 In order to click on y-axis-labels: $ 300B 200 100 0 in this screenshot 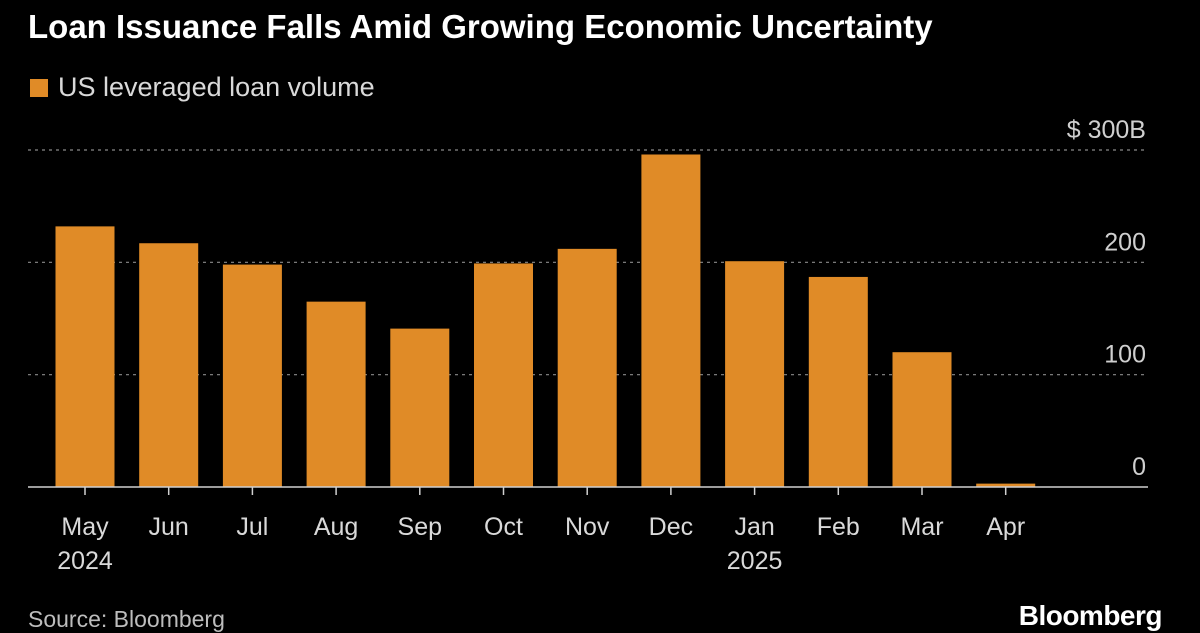, I will do `click(1106, 298)`.